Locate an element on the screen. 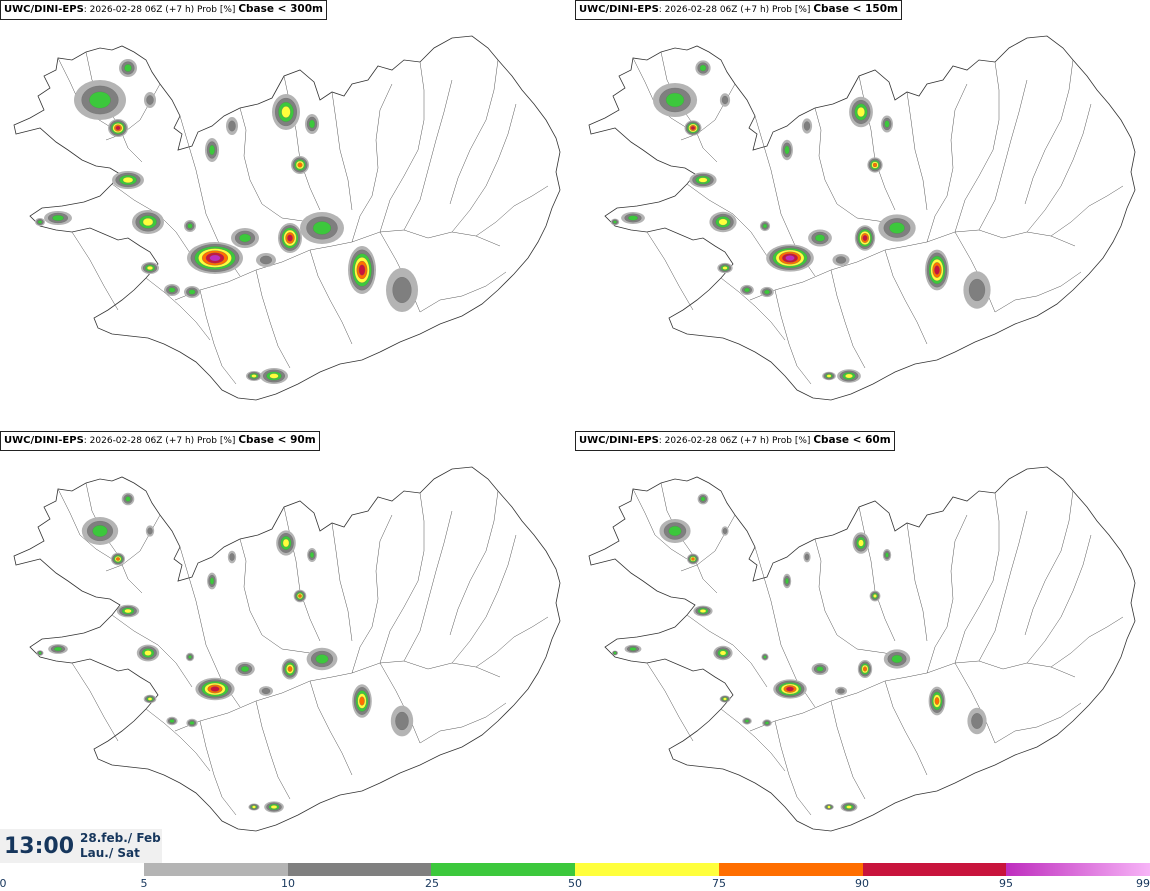 The height and width of the screenshot is (891, 1150). valid-time-box: 13:00 28.feb./ Feb Lau./ Sat is located at coordinates (81, 846).